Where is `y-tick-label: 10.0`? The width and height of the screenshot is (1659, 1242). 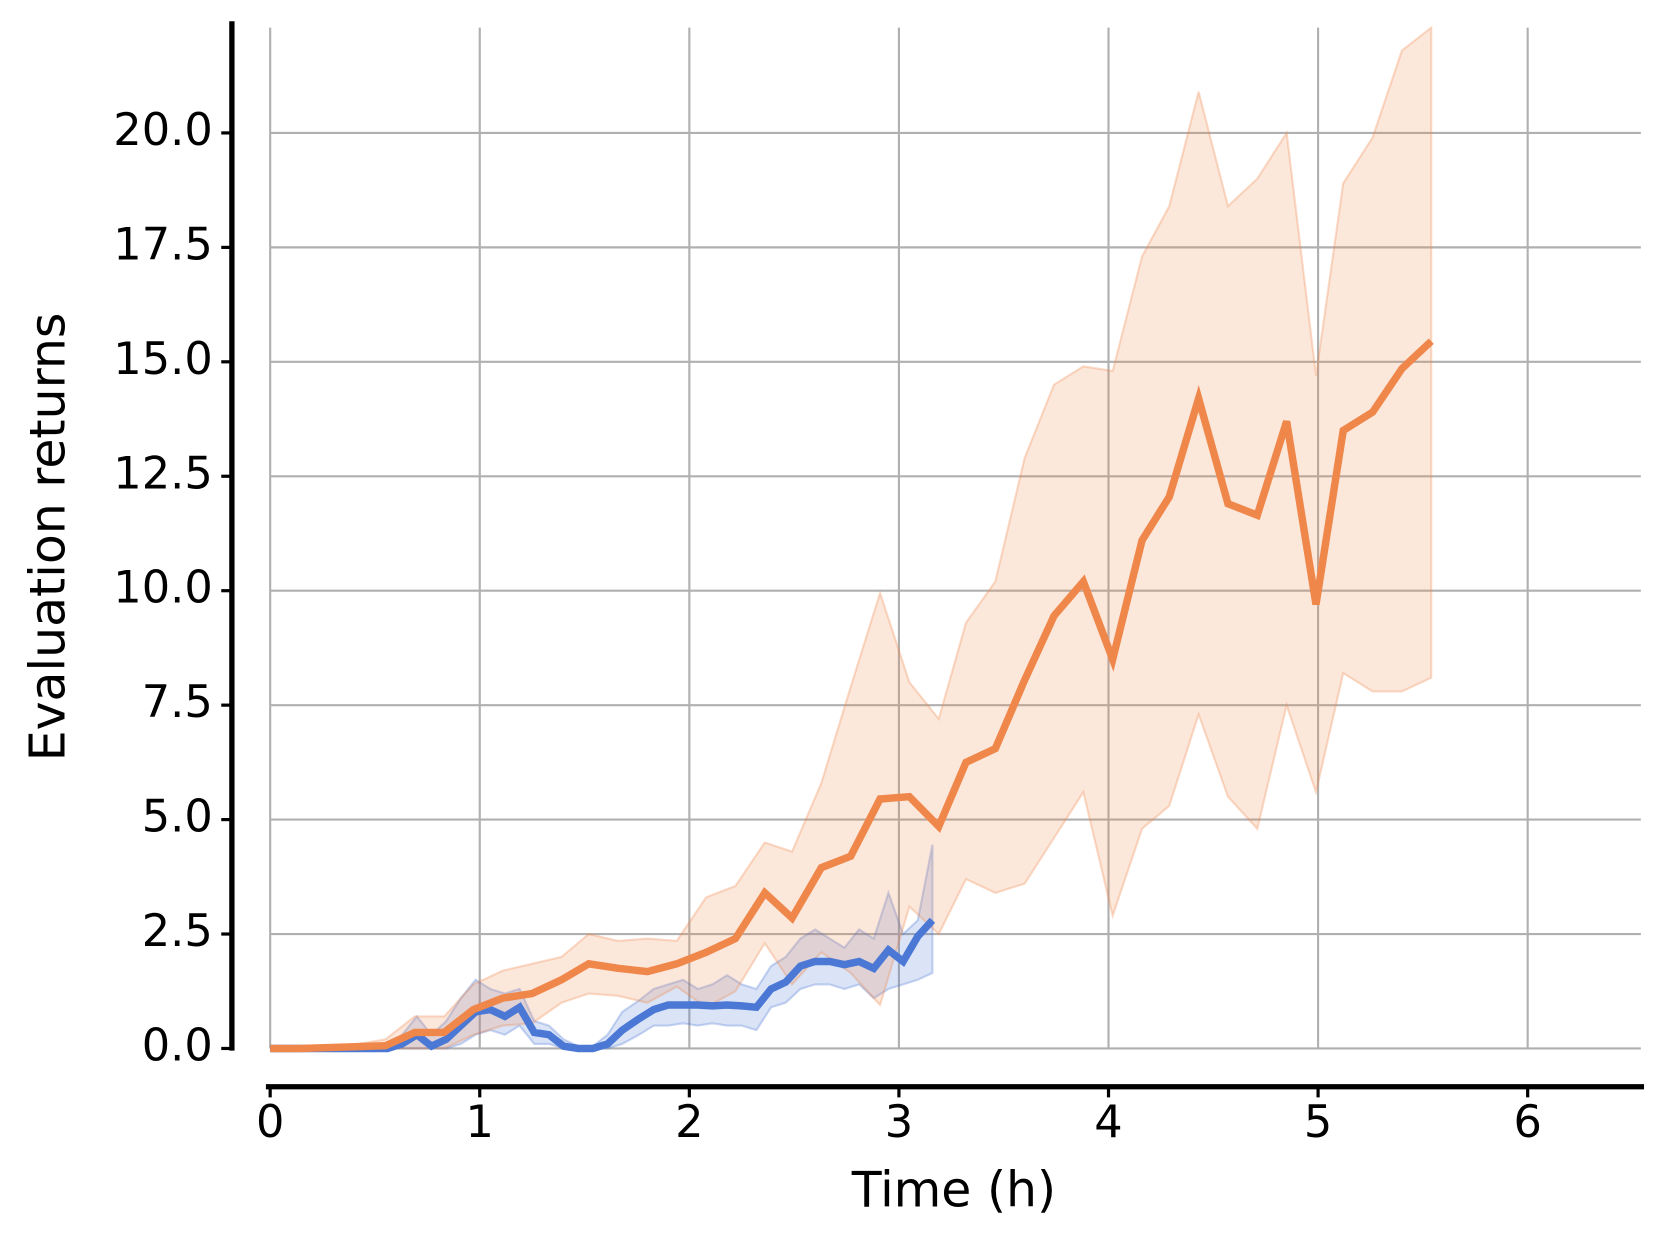
y-tick-label: 10.0 is located at coordinates (162, 588).